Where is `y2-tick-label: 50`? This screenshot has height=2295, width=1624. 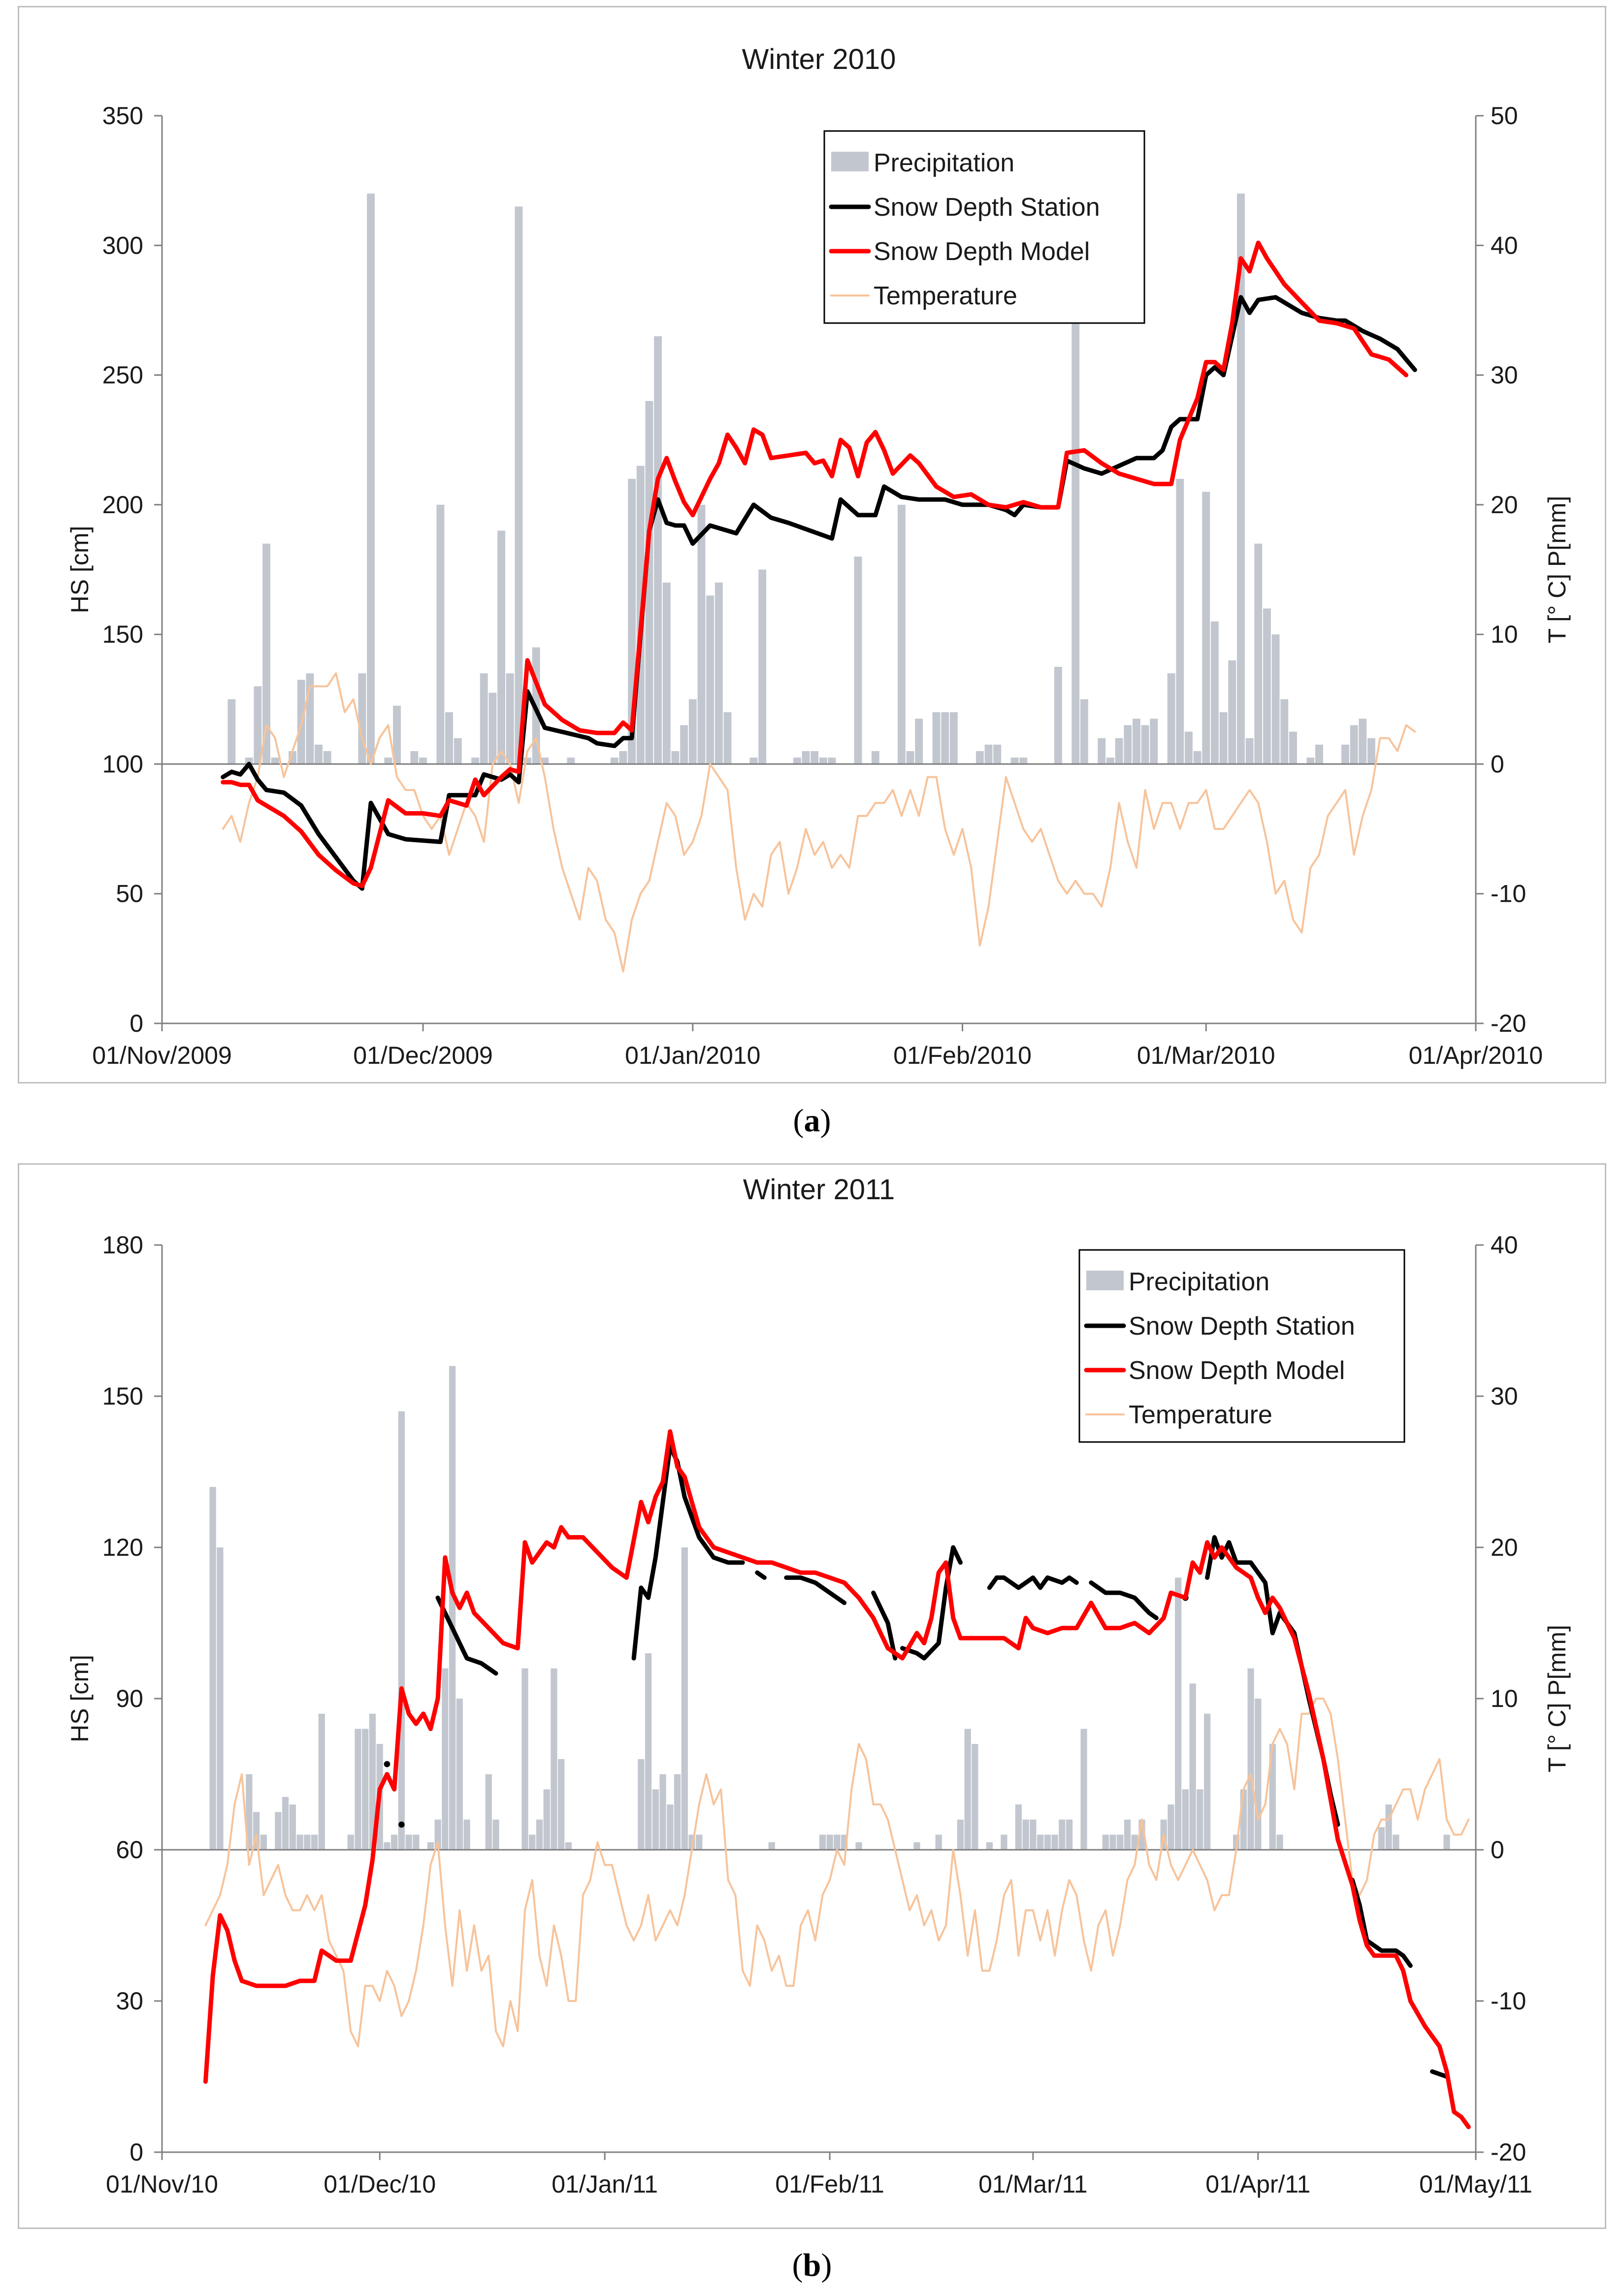 y2-tick-label: 50 is located at coordinates (1505, 116).